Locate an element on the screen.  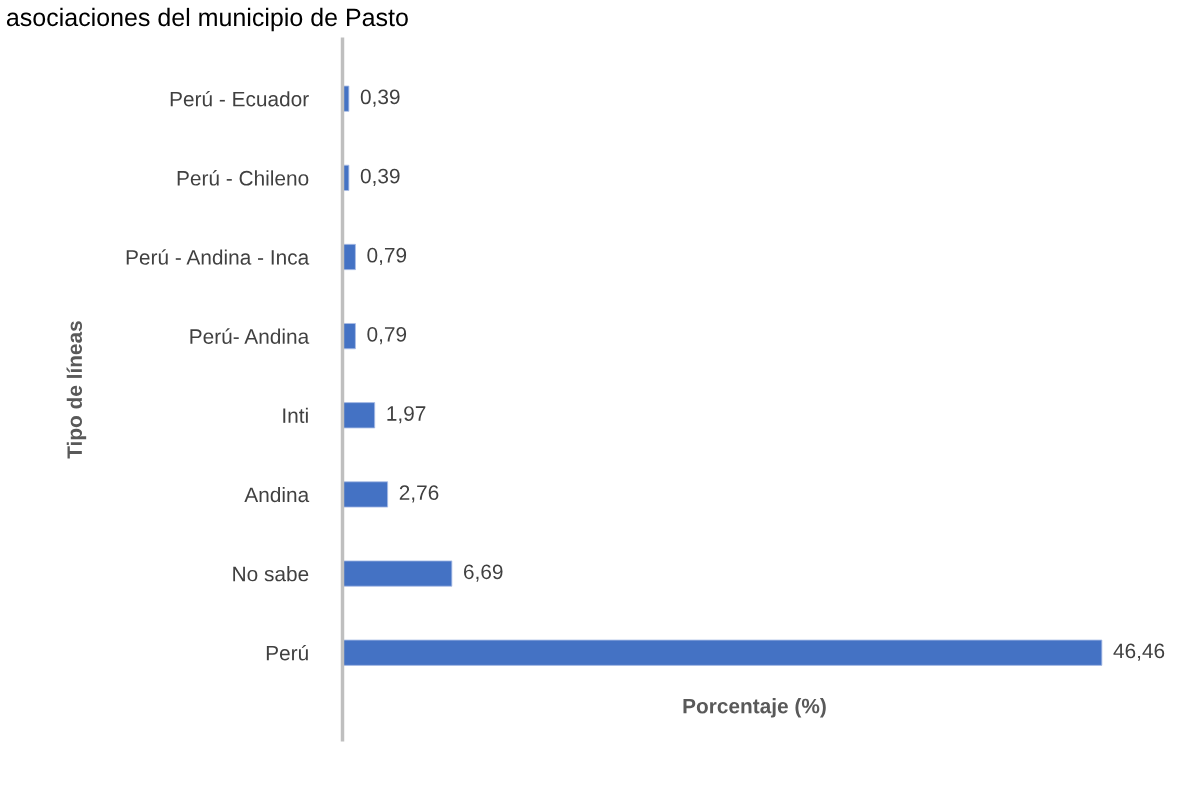
y-tick-label: Perú - Chileno is located at coordinates (243, 178).